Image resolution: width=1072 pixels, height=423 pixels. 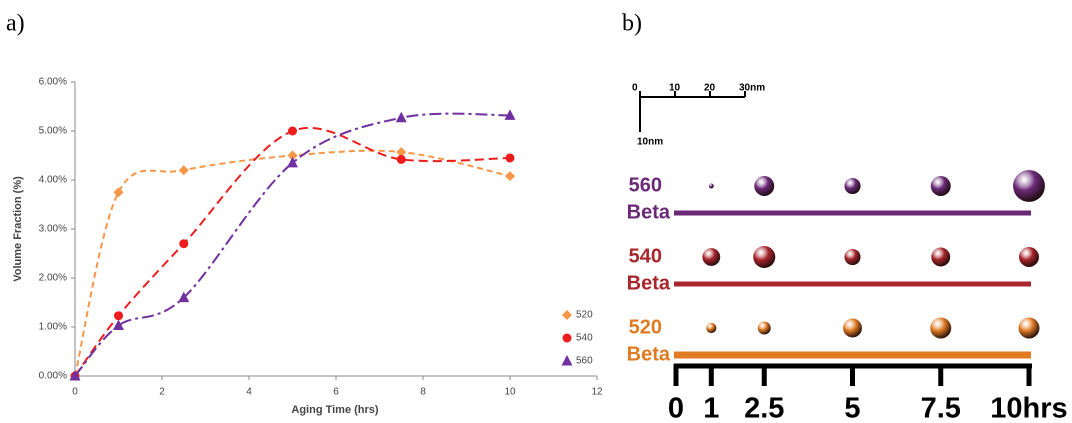 What do you see at coordinates (752, 88) in the screenshot?
I see `scale-label: 30nm` at bounding box center [752, 88].